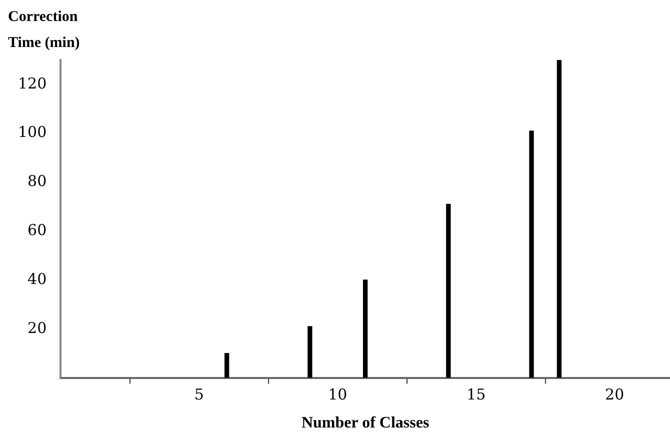  What do you see at coordinates (338, 395) in the screenshot?
I see `x-tick-label: 10` at bounding box center [338, 395].